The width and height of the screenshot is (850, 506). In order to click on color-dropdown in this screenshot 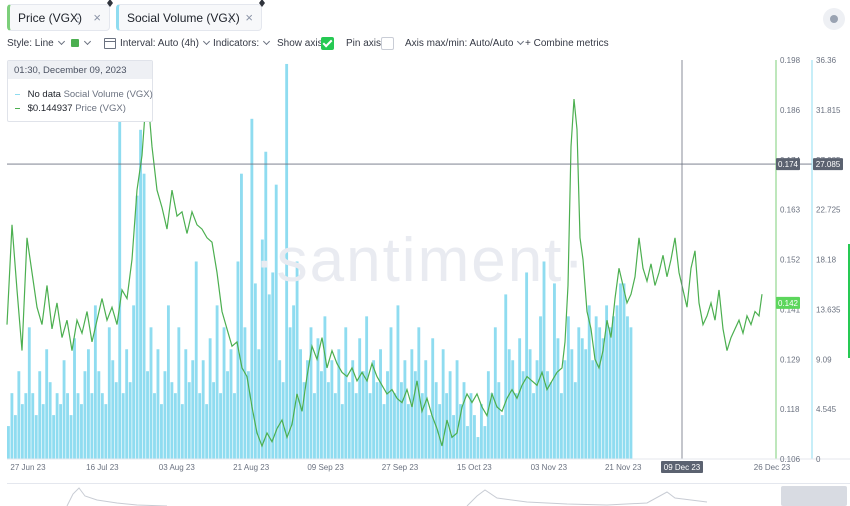, I will do `click(86, 43)`.